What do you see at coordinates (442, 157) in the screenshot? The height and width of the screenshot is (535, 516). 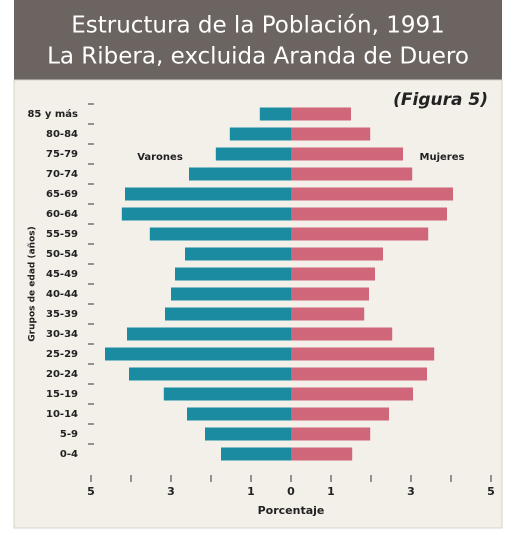 I see `legend-label: Mujeres` at bounding box center [442, 157].